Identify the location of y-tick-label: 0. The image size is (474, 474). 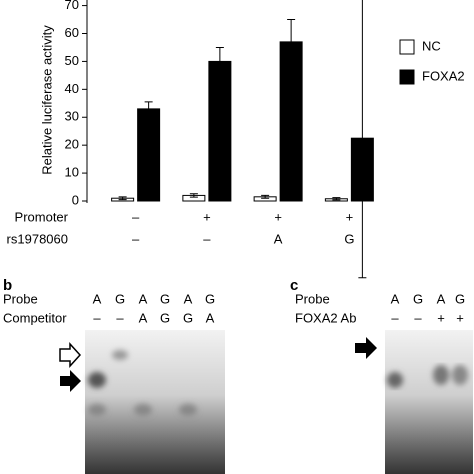
(75, 199).